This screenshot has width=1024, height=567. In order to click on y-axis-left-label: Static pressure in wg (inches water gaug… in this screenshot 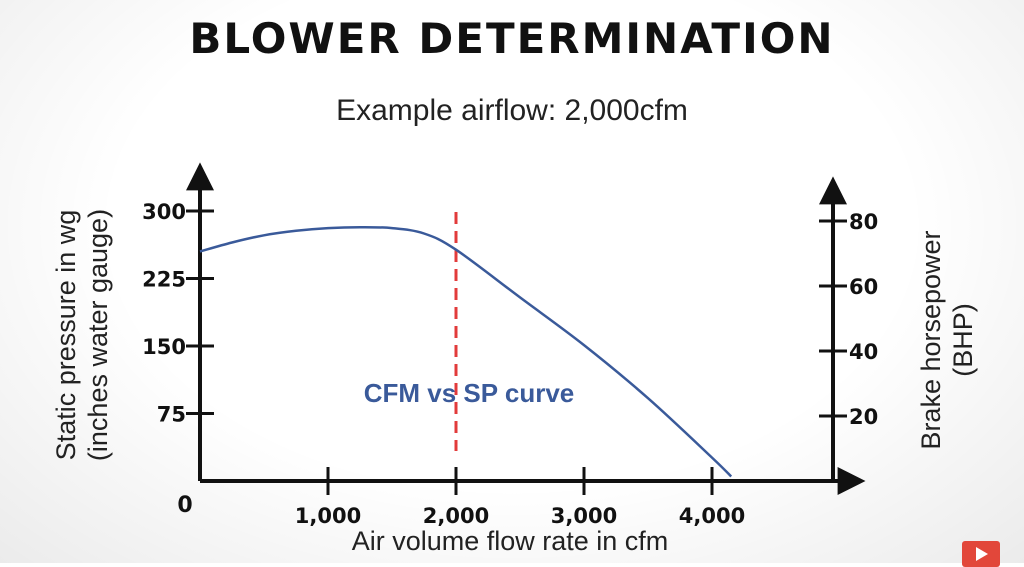, I will do `click(82, 335)`.